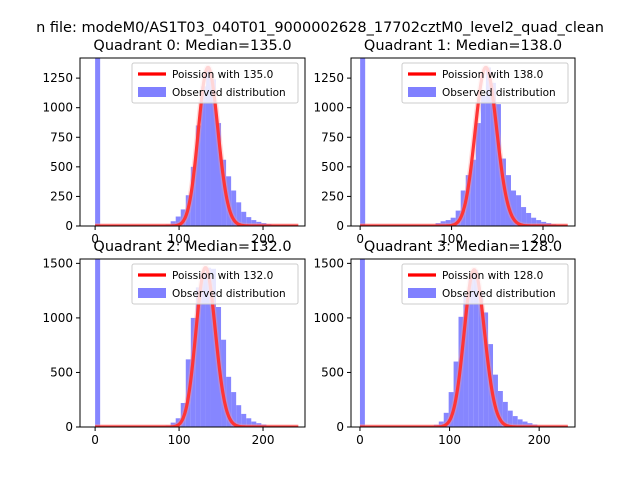 Image resolution: width=640 pixels, height=480 pixels. What do you see at coordinates (222, 75) in the screenshot?
I see `legend-poisson-label: Poission with 135.0` at bounding box center [222, 75].